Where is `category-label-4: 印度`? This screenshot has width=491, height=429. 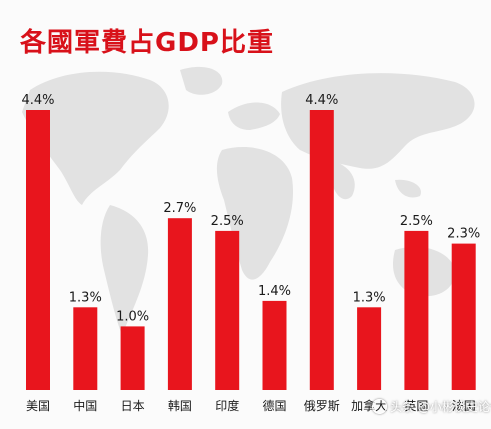
category-label-4: 印度 is located at coordinates (227, 405).